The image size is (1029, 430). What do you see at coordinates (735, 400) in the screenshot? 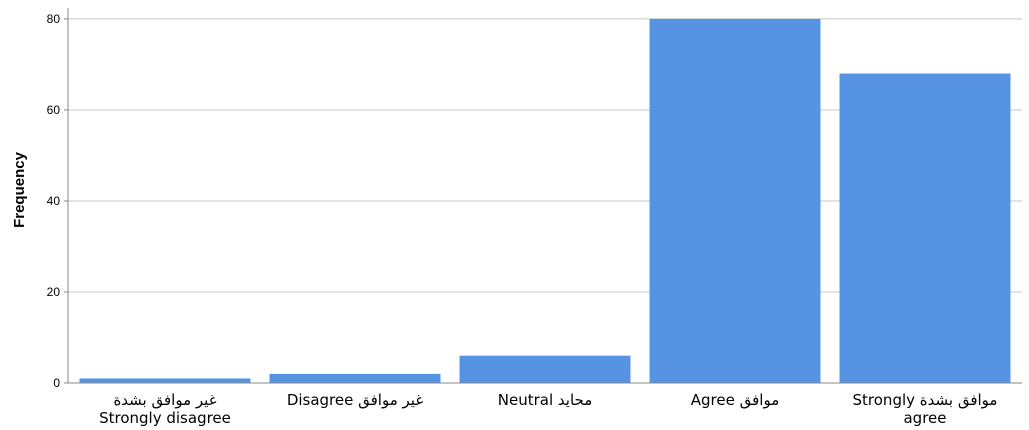
I see `category-label: Agree موافق` at bounding box center [735, 400].